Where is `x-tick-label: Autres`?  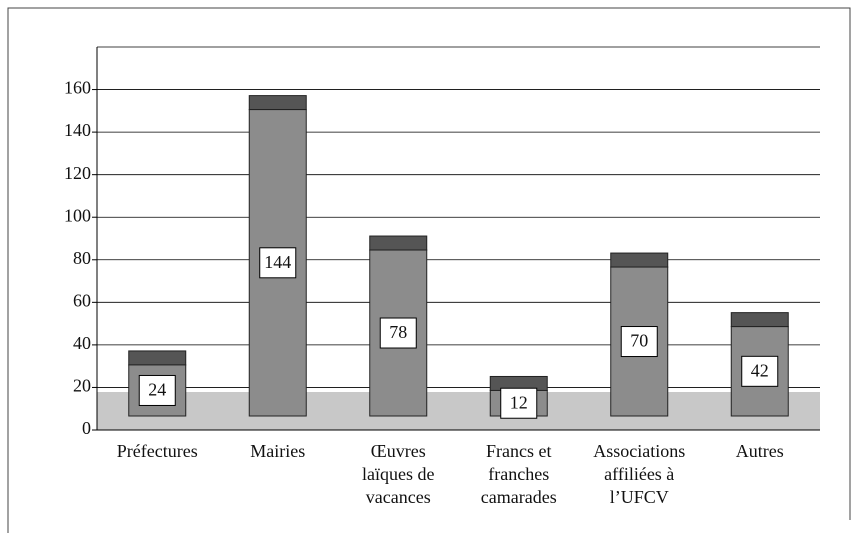 x-tick-label: Autres is located at coordinates (759, 451).